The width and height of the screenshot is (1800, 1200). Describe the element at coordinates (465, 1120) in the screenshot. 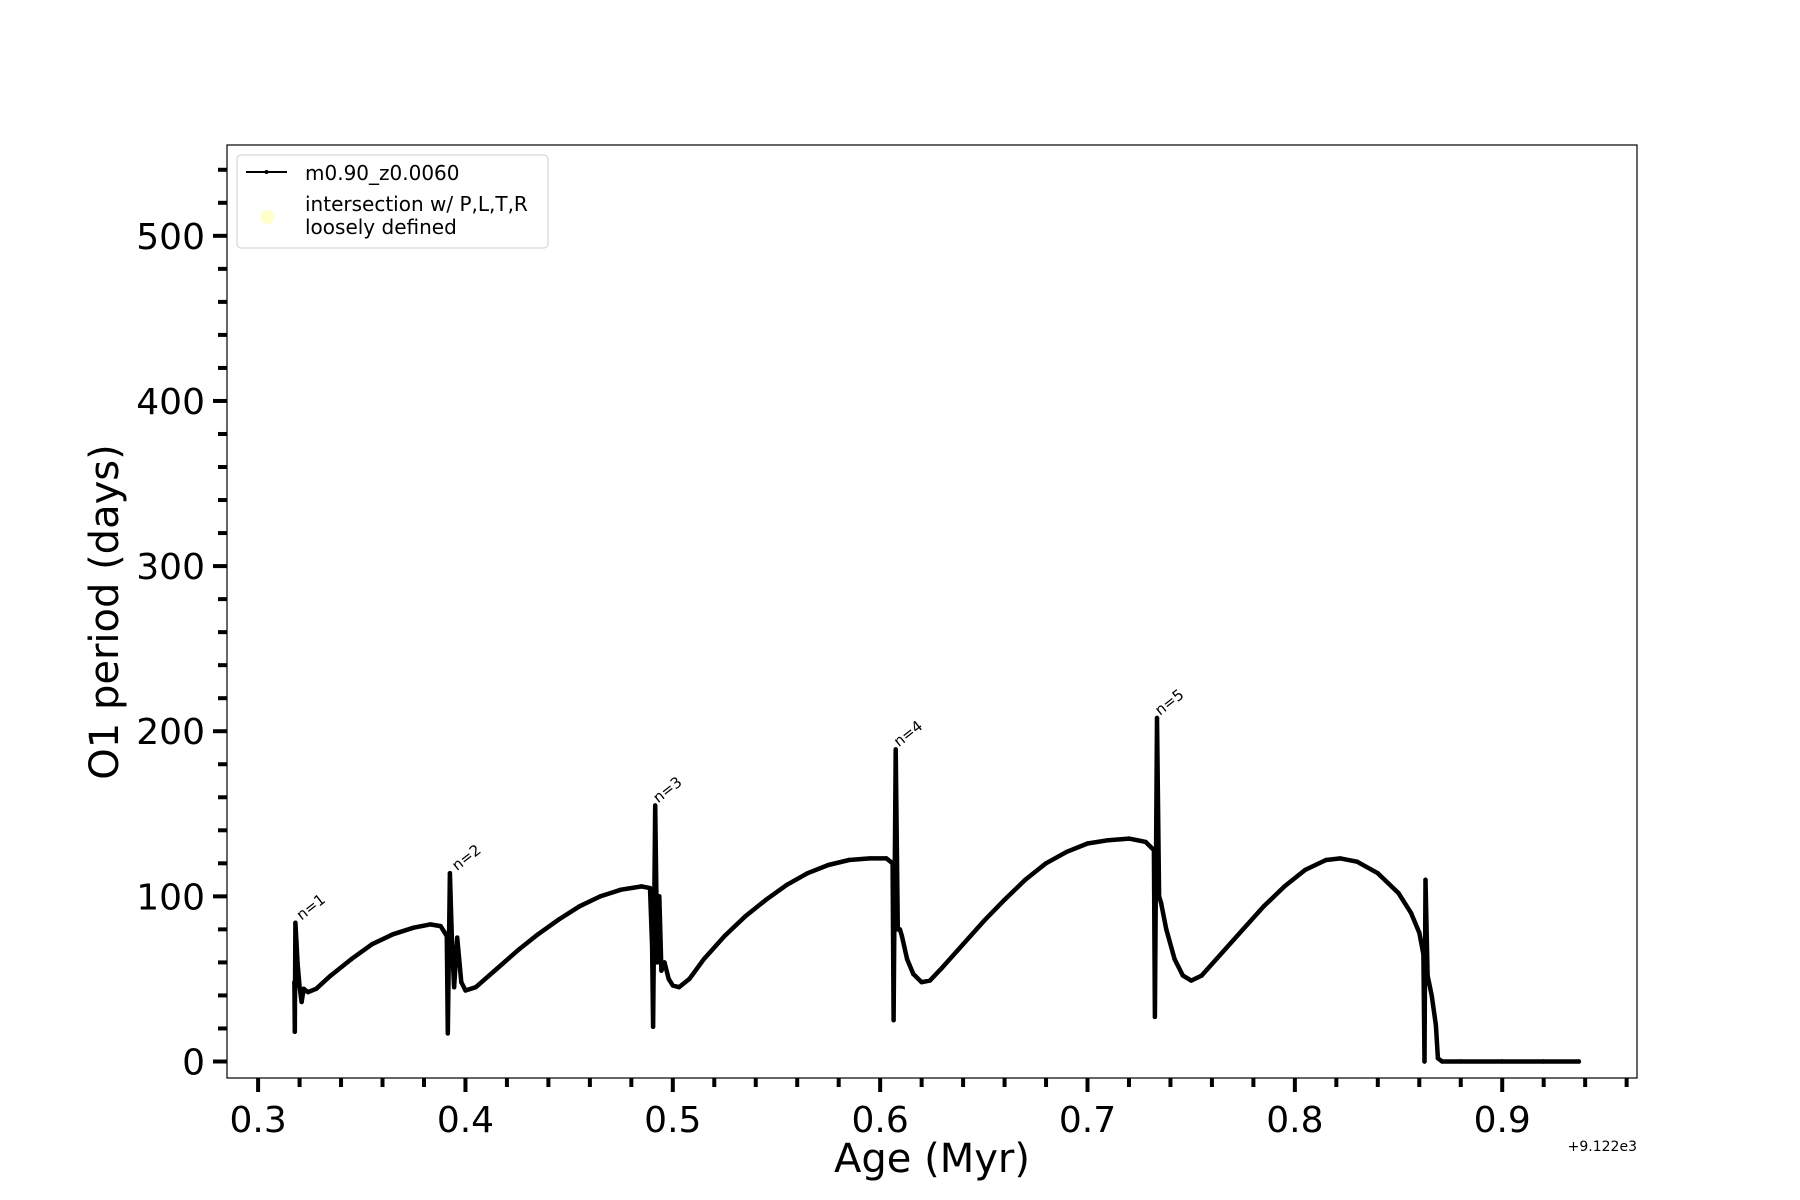

I see `x-tick-label: 0.4` at that location.